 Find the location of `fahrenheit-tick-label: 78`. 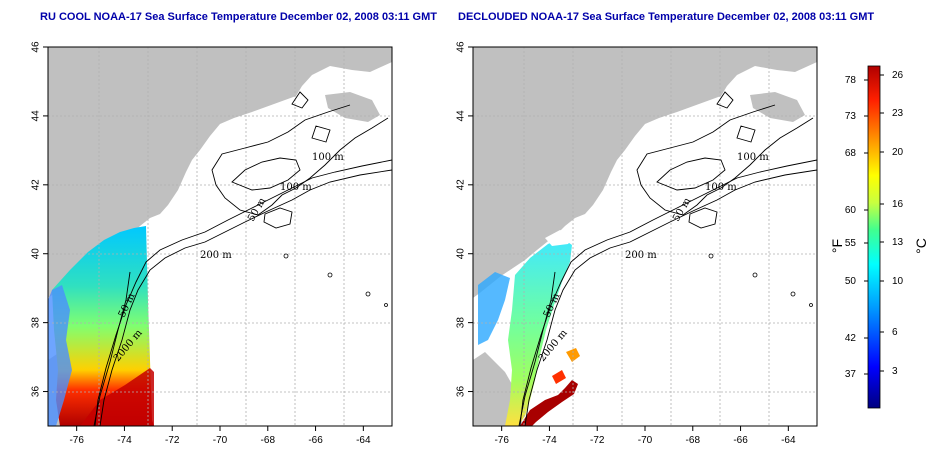

fahrenheit-tick-label: 78 is located at coordinates (851, 80).